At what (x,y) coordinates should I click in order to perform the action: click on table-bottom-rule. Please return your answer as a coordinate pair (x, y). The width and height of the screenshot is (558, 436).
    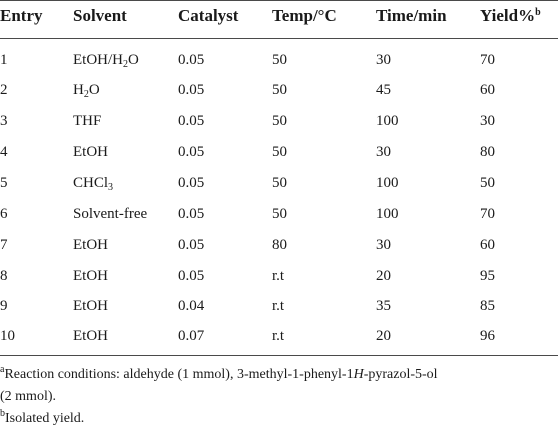
    Looking at the image, I should click on (279, 355).